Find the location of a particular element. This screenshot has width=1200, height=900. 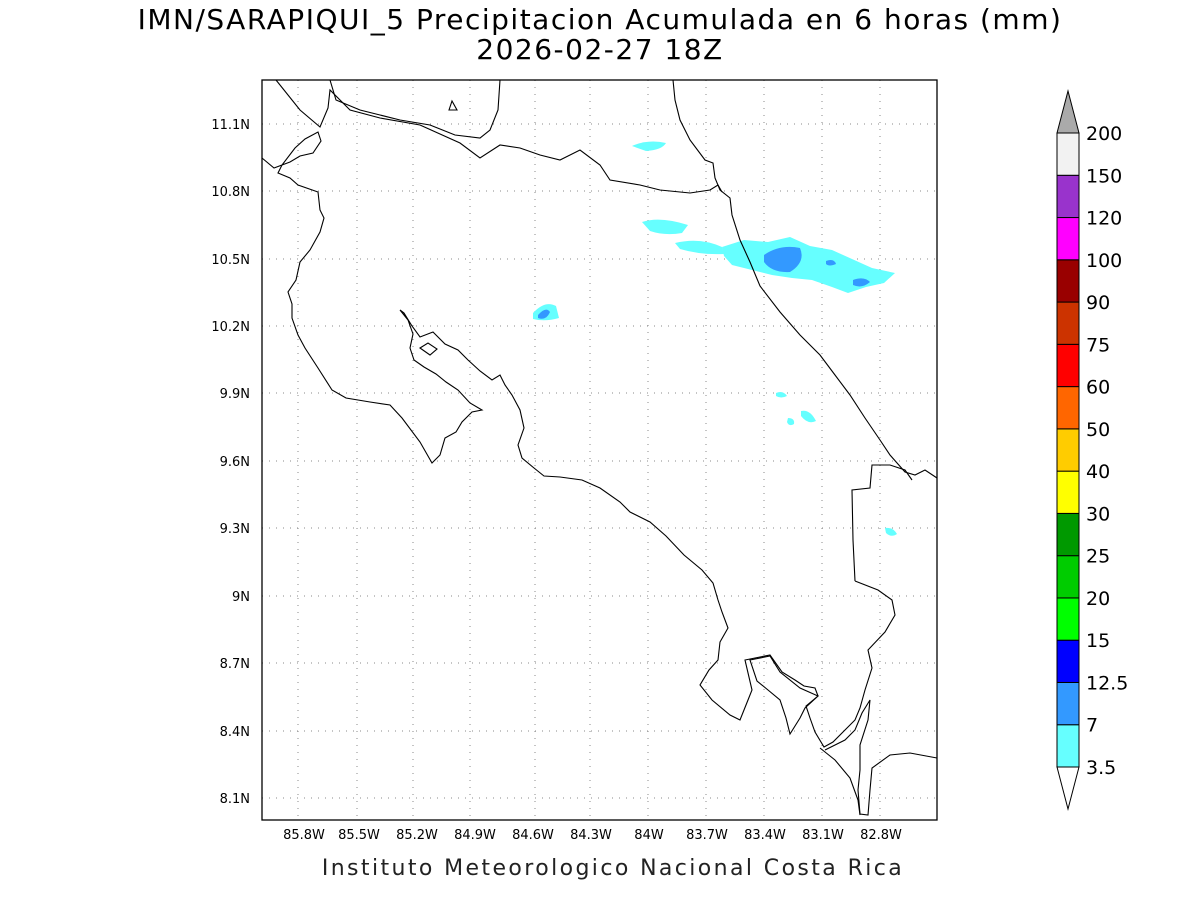

lat-tick-label: 10.8N is located at coordinates (230, 192).